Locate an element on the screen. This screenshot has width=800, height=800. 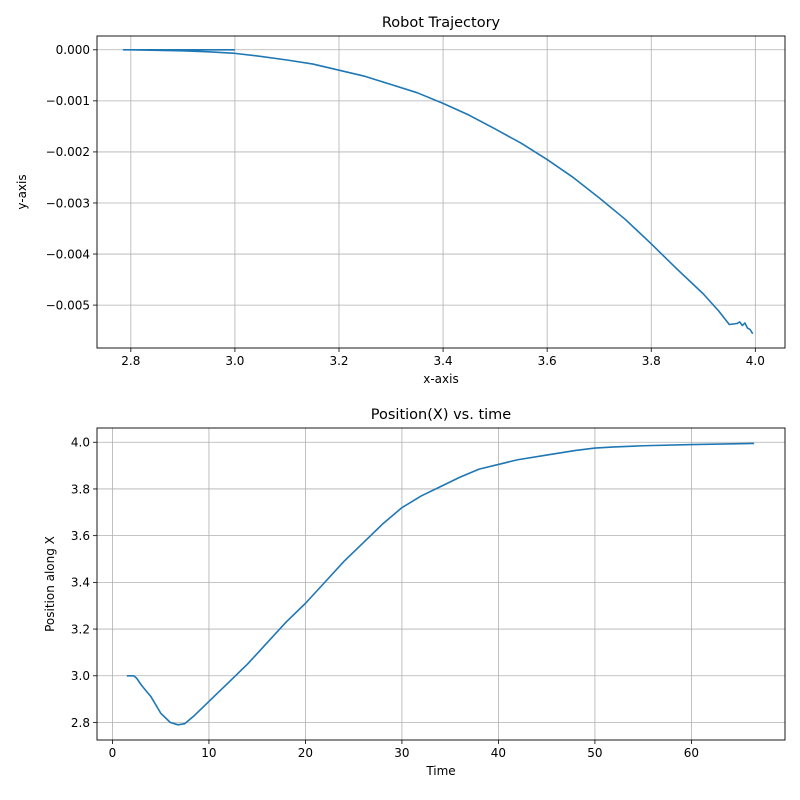
position-time-y-tick-label: 2.8 is located at coordinates (80, 723).